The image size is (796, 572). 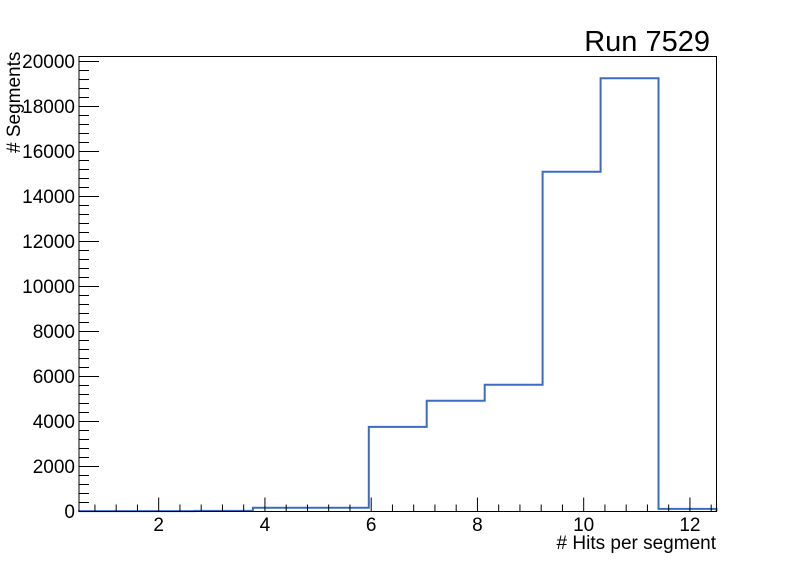 I want to click on y-tick-label: 12000, so click(x=48, y=242).